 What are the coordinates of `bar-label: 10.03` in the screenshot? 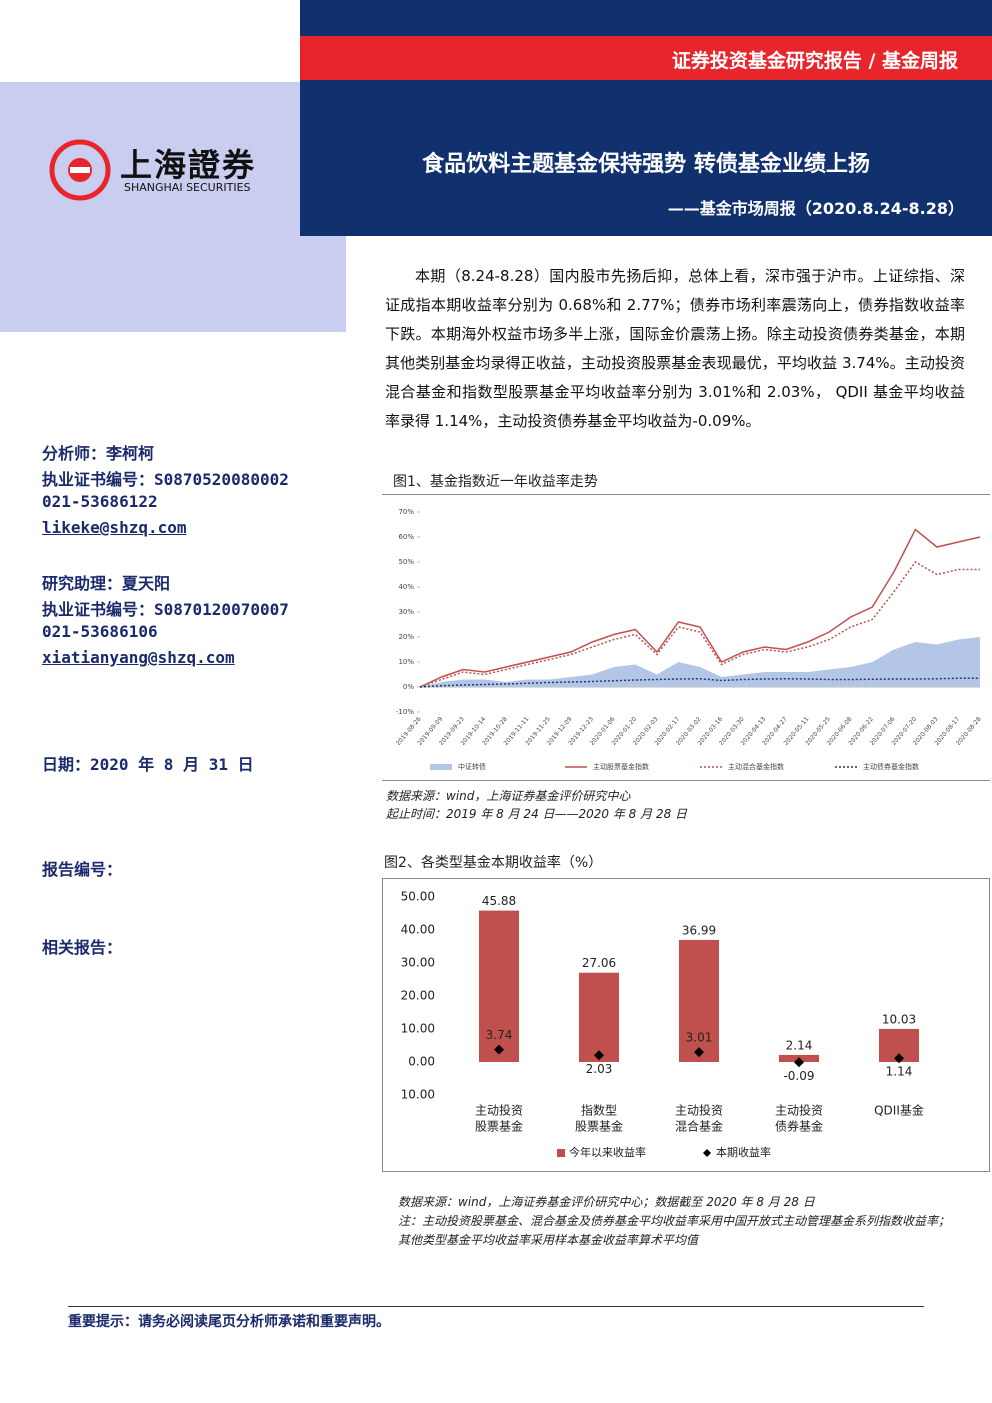 It's located at (899, 1019).